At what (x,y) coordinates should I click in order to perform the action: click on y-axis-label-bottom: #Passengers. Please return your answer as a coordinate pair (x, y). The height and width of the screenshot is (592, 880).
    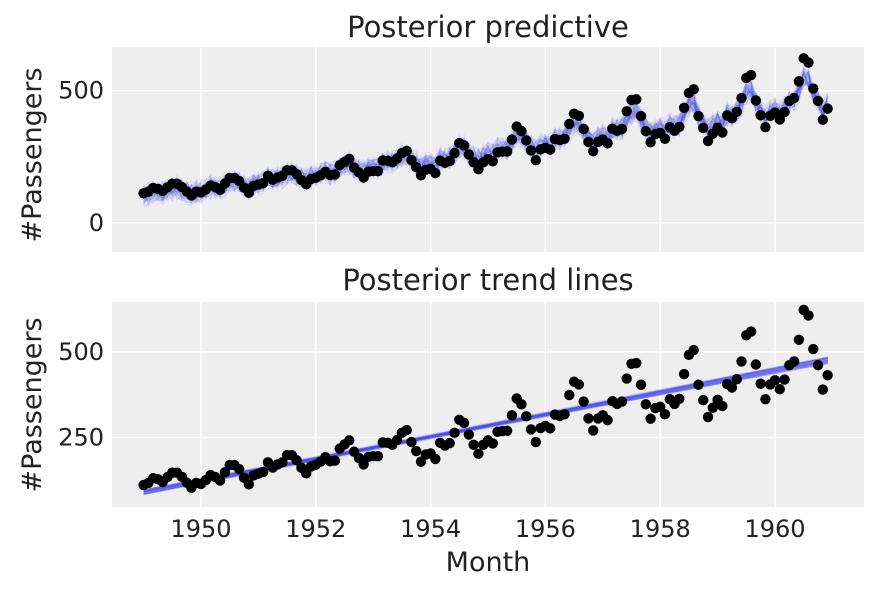
    Looking at the image, I should click on (32, 404).